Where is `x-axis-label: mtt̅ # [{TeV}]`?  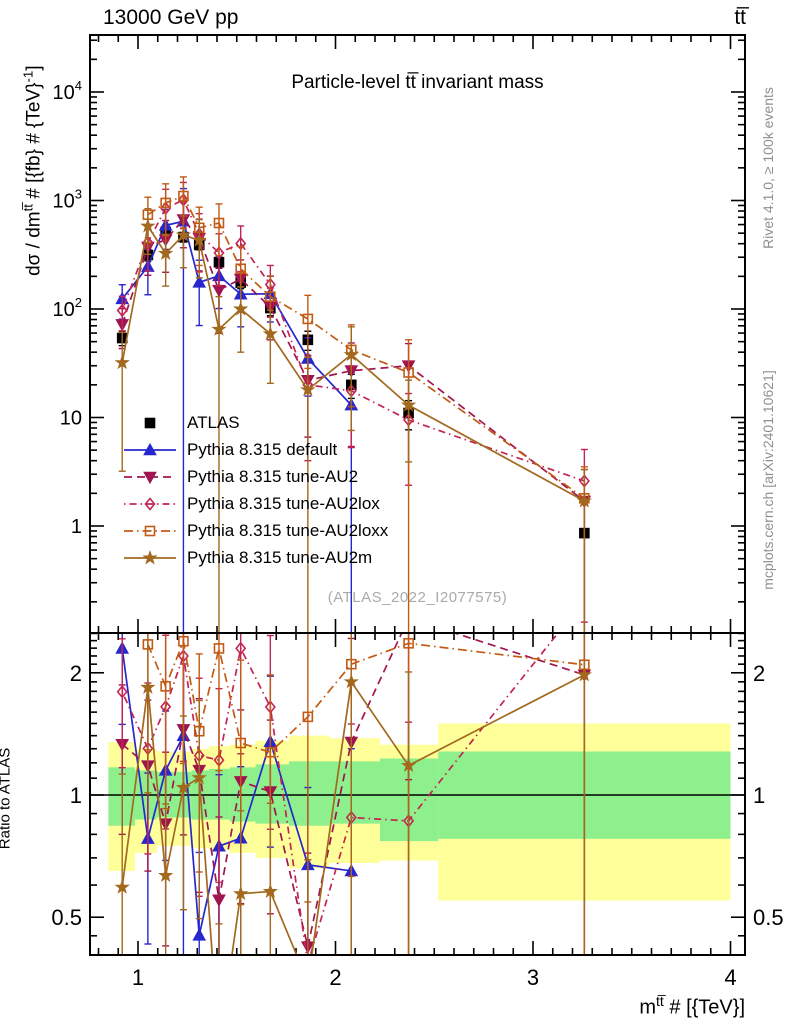
x-axis-label: mtt̅ # [{TeV}] is located at coordinates (692, 1006).